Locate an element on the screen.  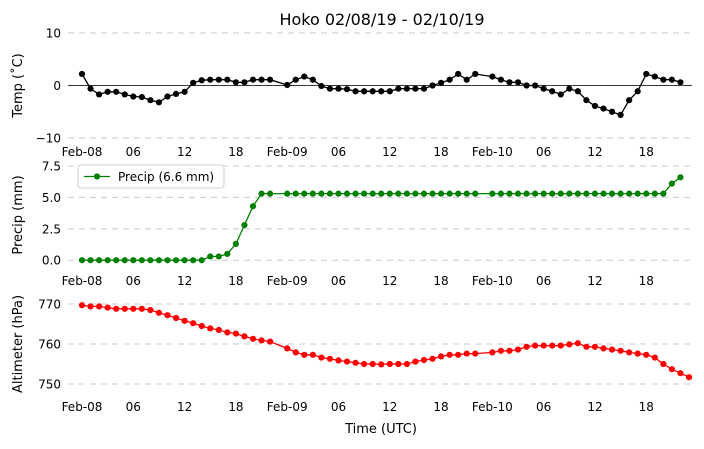
y-tick-label: 770 is located at coordinates (49, 305).